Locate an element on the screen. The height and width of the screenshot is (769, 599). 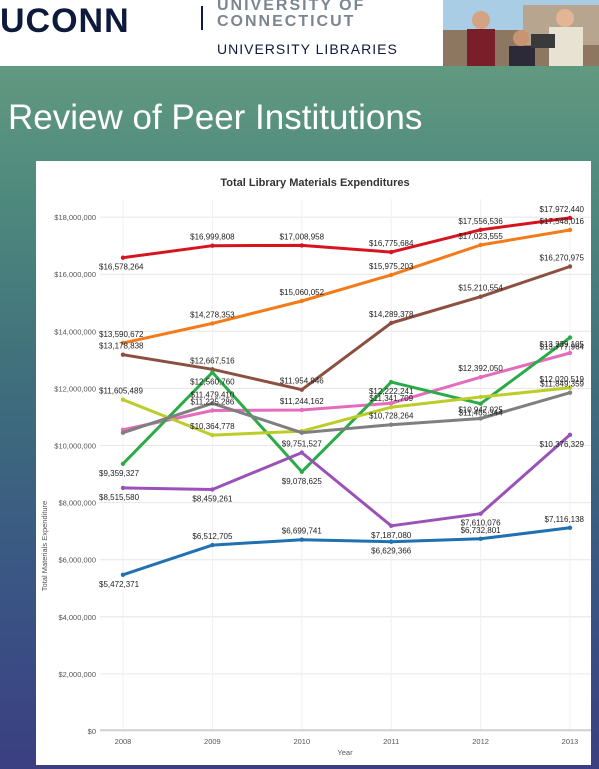
data-label: $11,479,410 is located at coordinates (212, 394).